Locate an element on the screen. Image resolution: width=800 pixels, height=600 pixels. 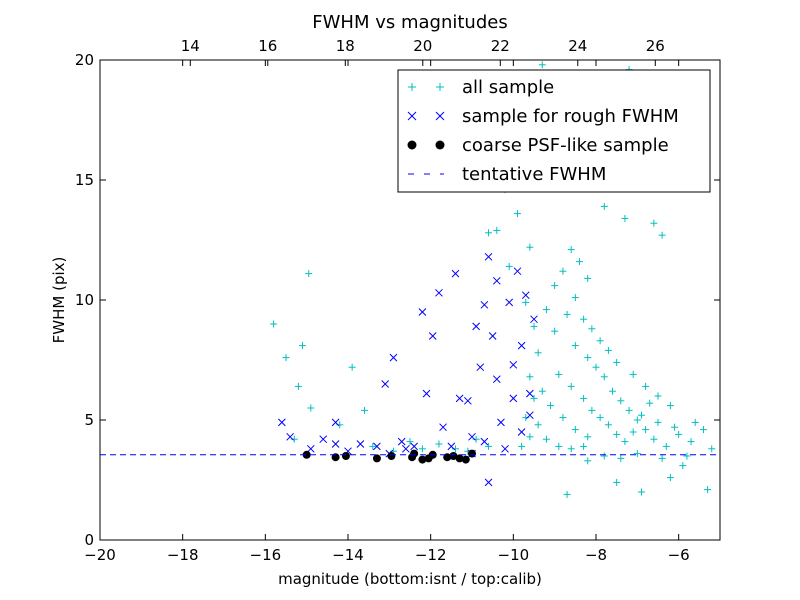
rough-fwhm-point-41-b is located at coordinates (513, 398).